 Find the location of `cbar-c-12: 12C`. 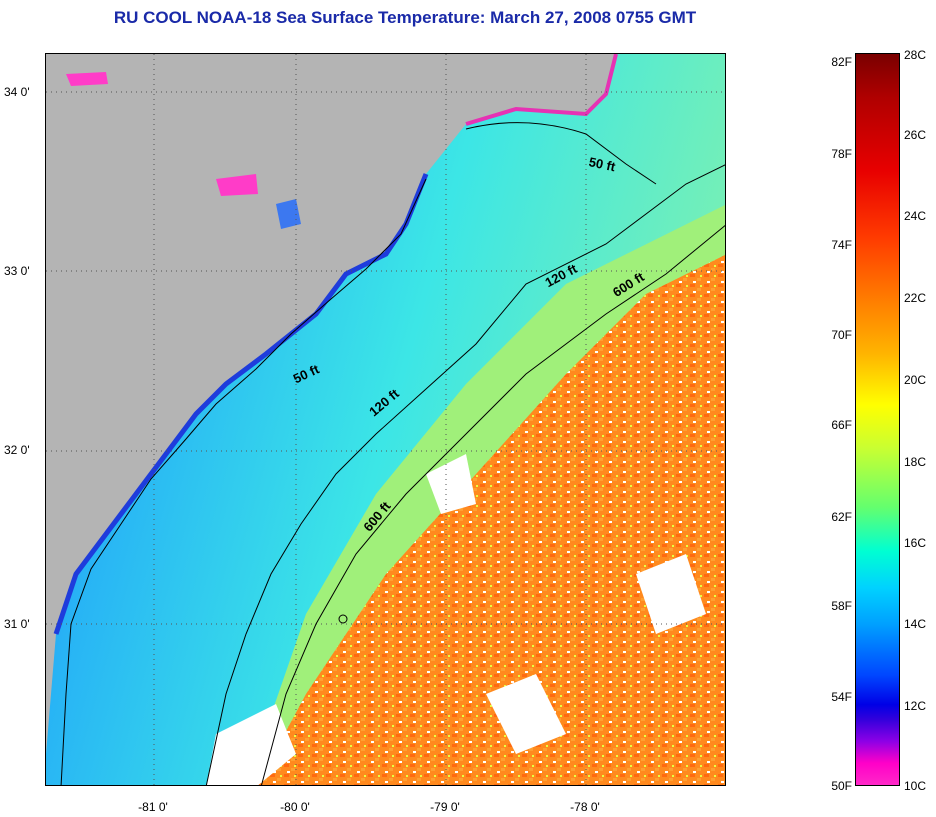

cbar-c-12: 12C is located at coordinates (915, 706).